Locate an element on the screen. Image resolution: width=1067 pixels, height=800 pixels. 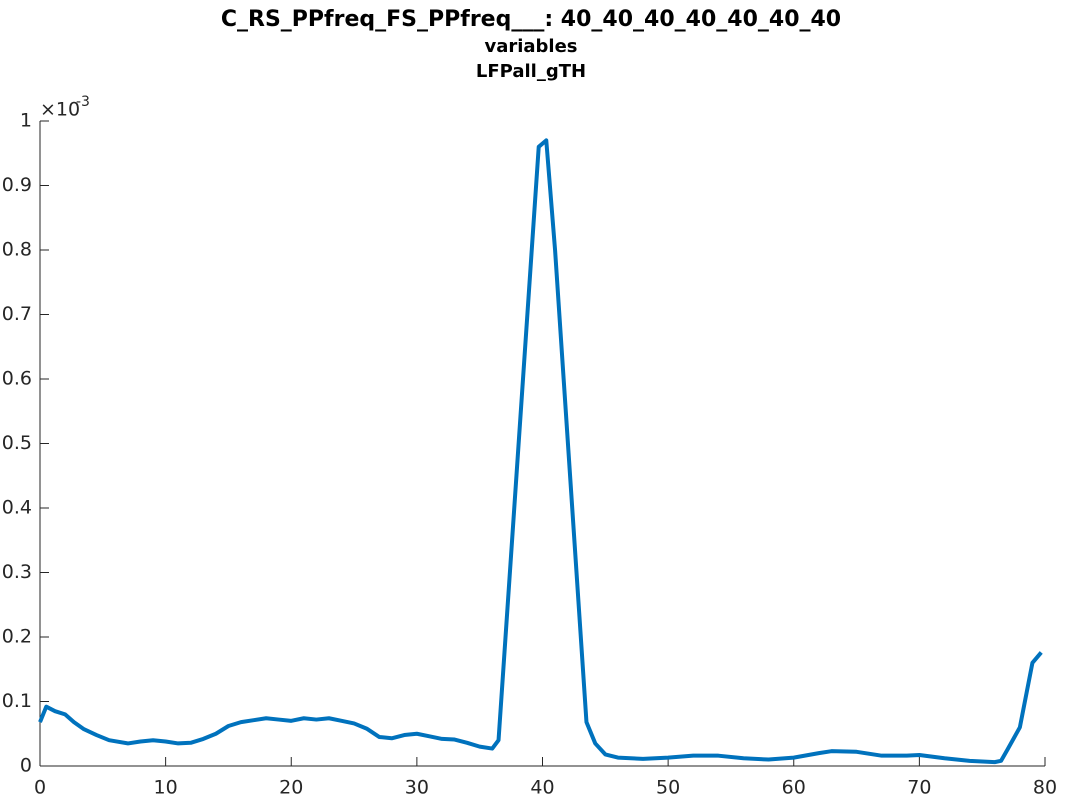
y-tick-label: 1 is located at coordinates (26, 121).